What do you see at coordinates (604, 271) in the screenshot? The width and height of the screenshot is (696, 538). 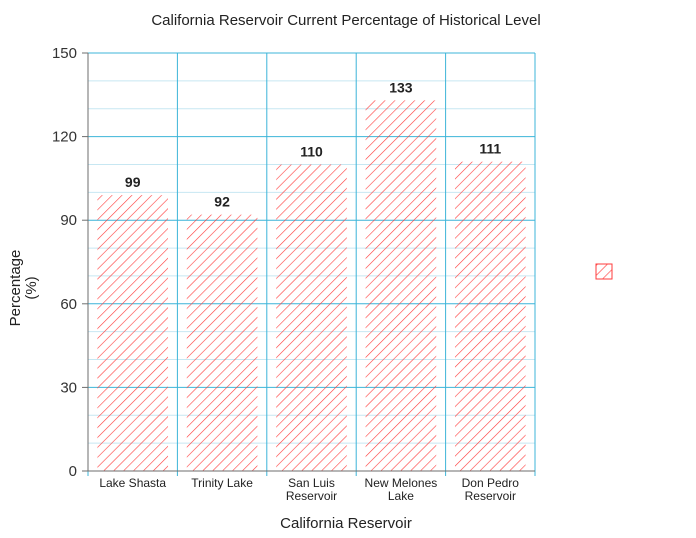 I see `legend-swatch` at bounding box center [604, 271].